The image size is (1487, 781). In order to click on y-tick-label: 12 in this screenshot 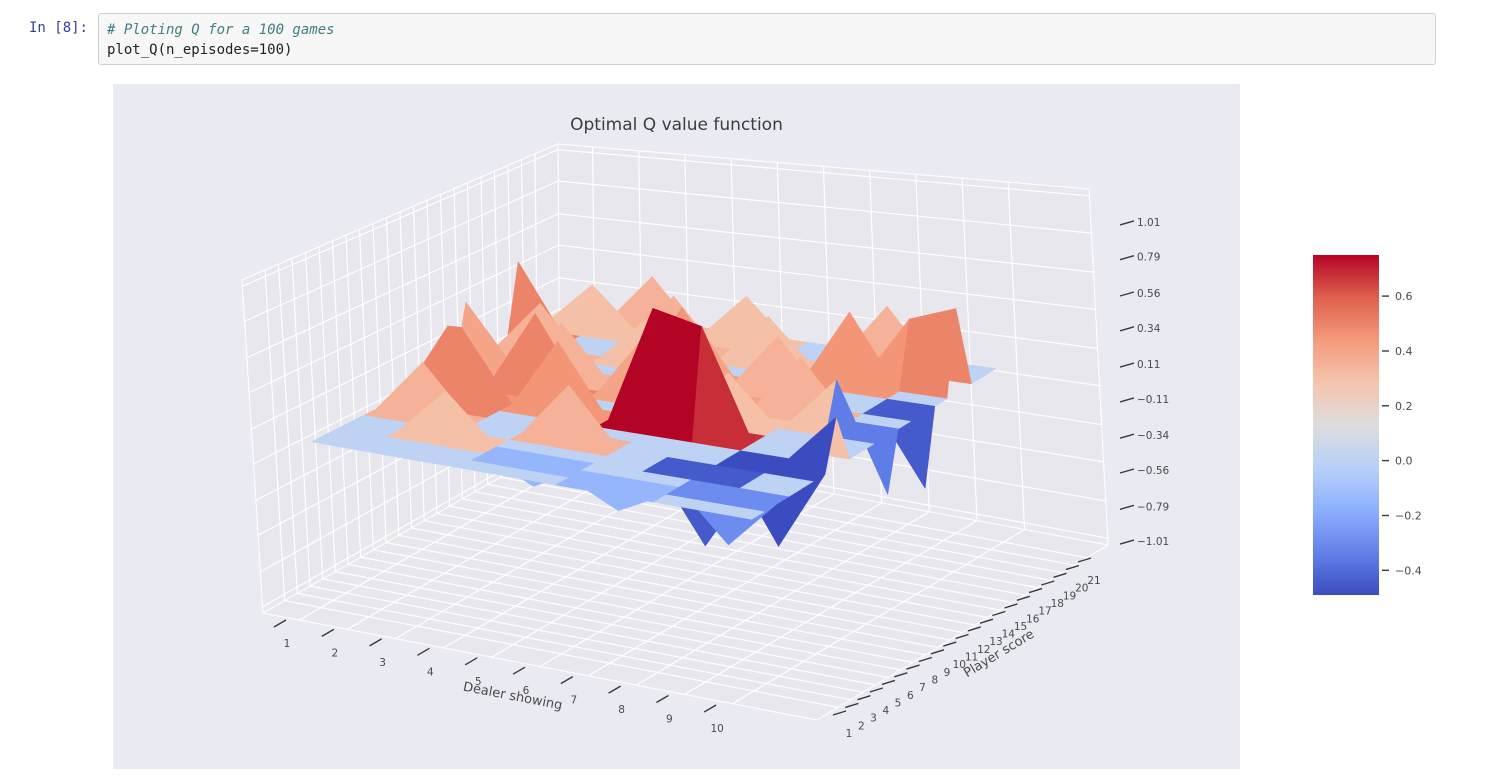, I will do `click(983, 650)`.